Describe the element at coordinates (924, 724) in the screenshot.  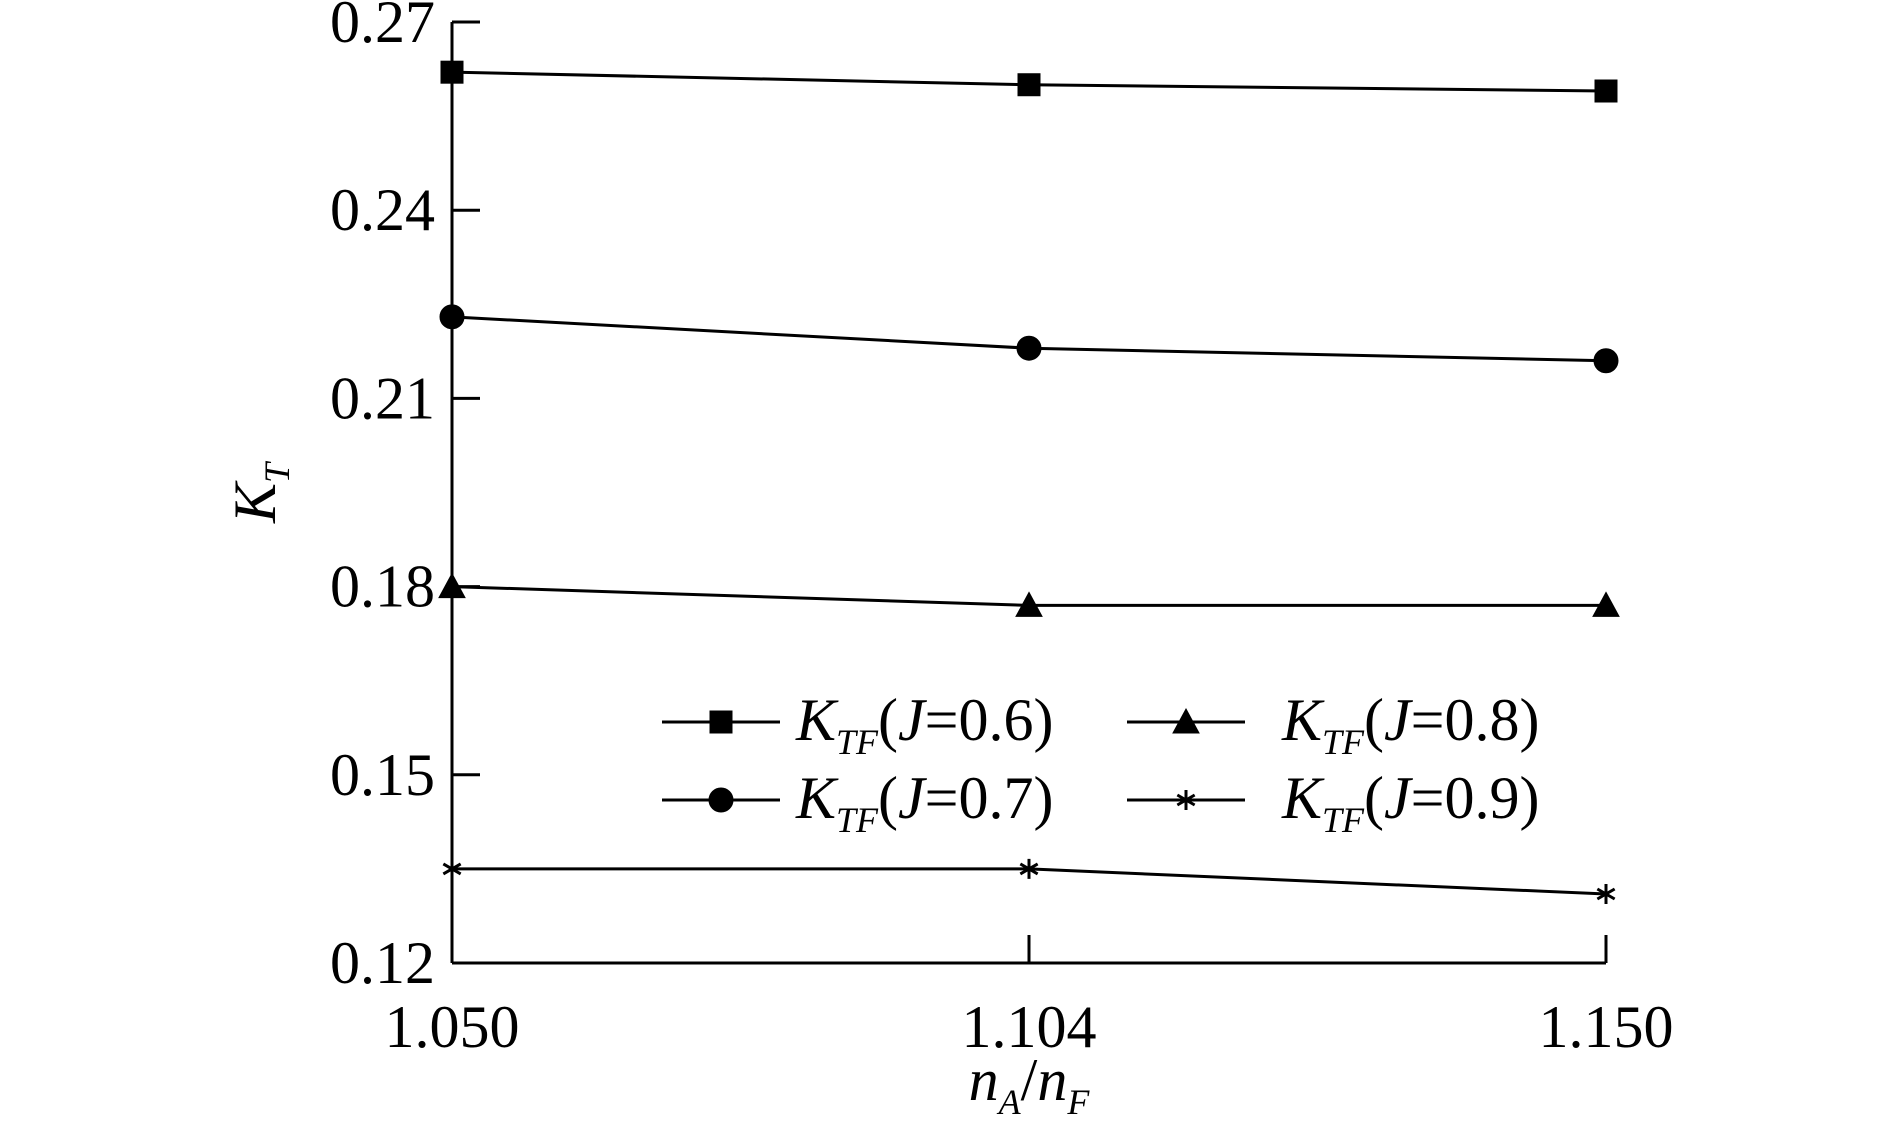
I see `legend-label: KTF​(J=0.6)` at that location.